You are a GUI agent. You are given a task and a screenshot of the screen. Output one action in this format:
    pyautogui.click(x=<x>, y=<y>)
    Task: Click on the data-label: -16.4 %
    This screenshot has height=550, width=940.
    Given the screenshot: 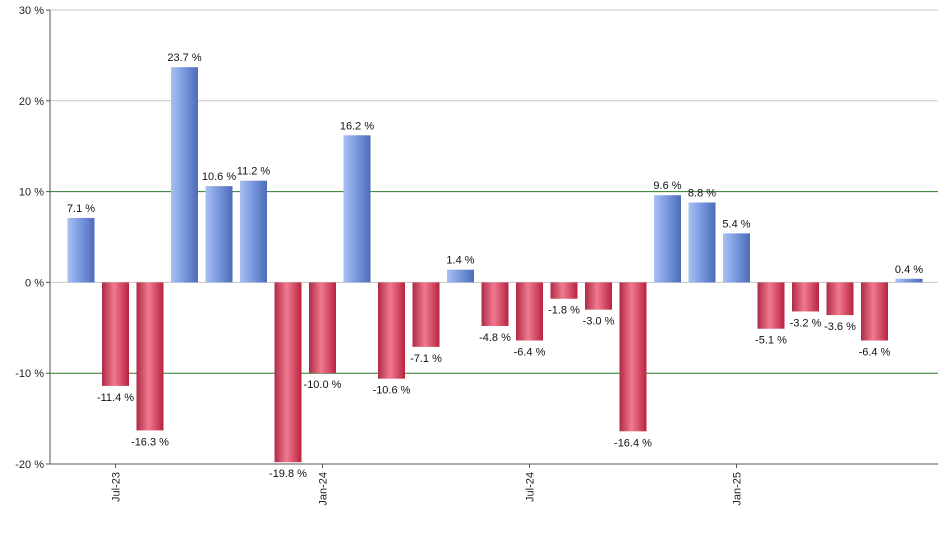 What is the action you would take?
    pyautogui.click(x=633, y=443)
    